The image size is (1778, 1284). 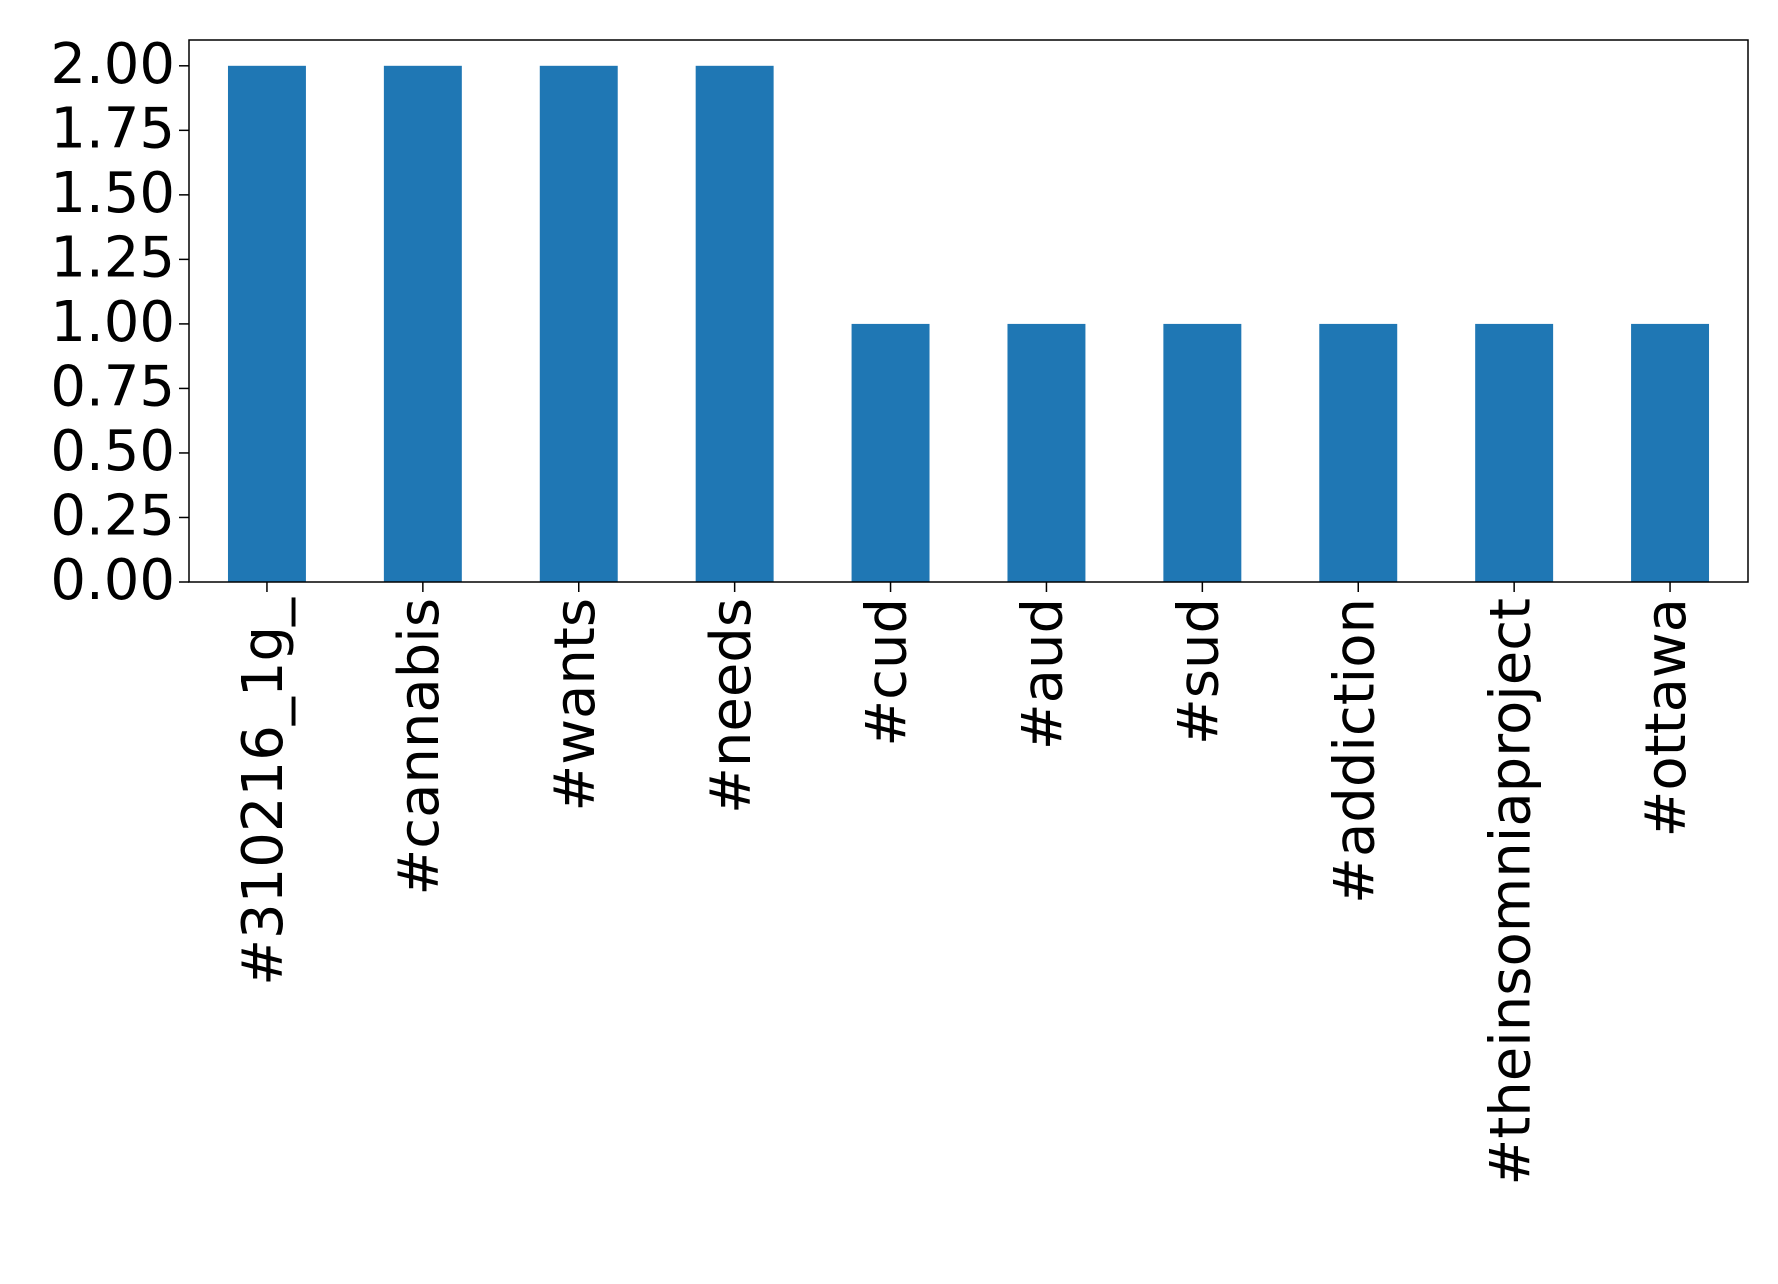 What do you see at coordinates (112, 128) in the screenshot?
I see `y-tick-label: 1.75` at bounding box center [112, 128].